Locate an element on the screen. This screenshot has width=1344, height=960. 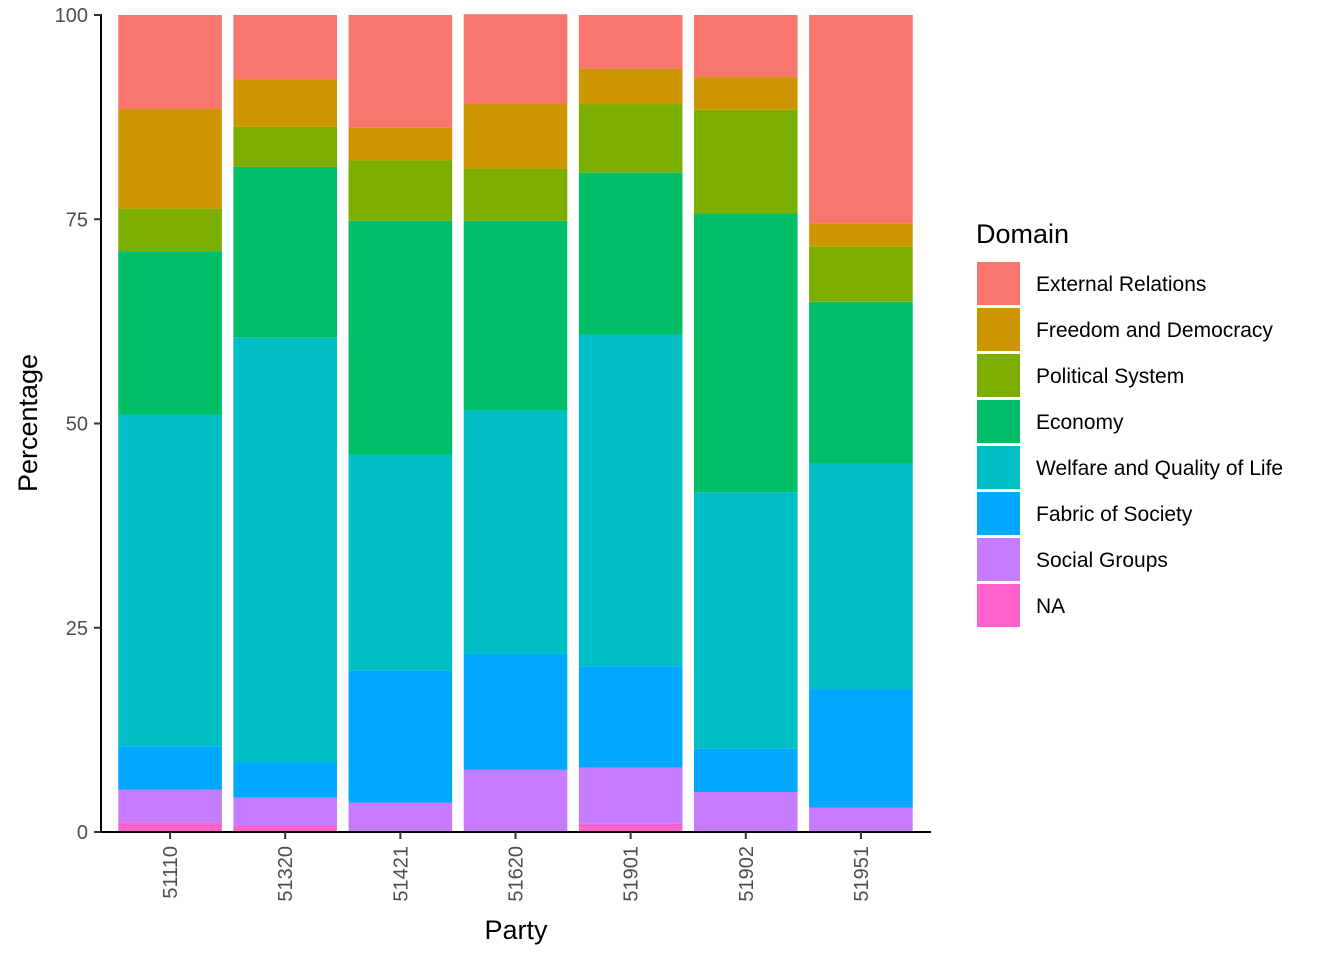
y-tick-label: 50 is located at coordinates (77, 425).